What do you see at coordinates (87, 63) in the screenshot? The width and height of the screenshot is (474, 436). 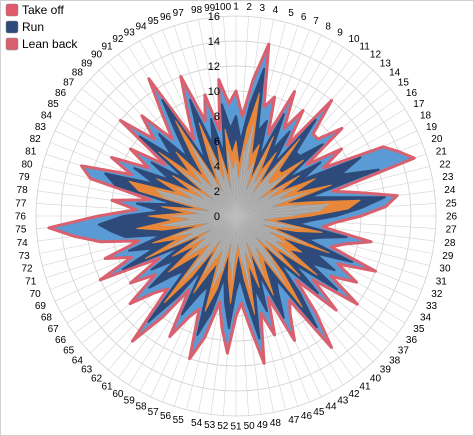 I see `category-label-89: 89` at bounding box center [87, 63].